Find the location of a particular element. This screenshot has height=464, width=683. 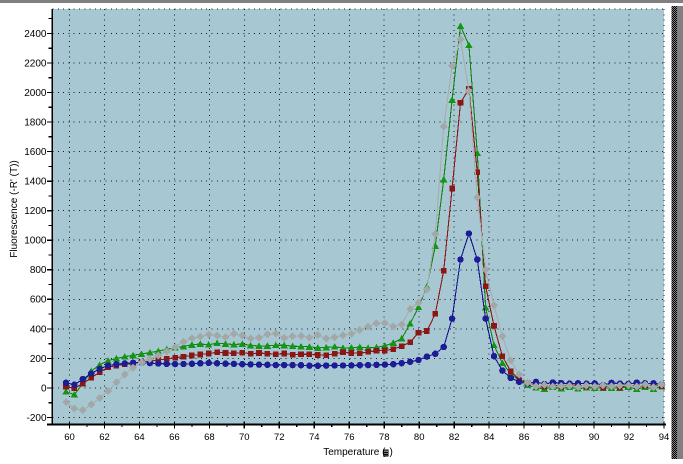

svg-text: 76 is located at coordinates (349, 437).